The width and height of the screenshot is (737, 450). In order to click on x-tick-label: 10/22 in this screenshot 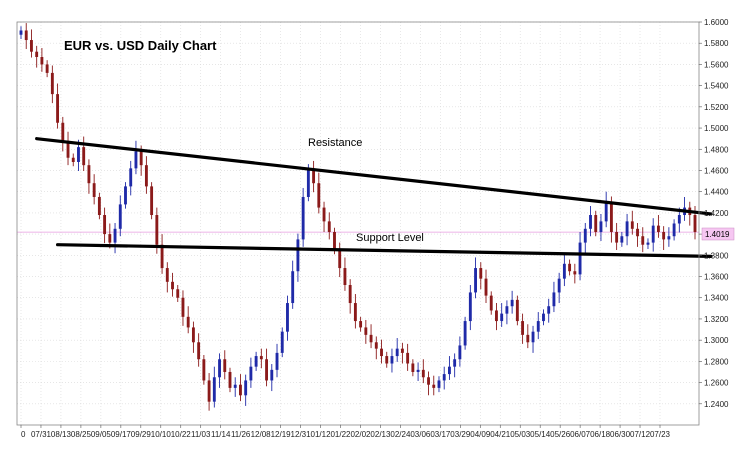, I will do `click(181, 434)`.